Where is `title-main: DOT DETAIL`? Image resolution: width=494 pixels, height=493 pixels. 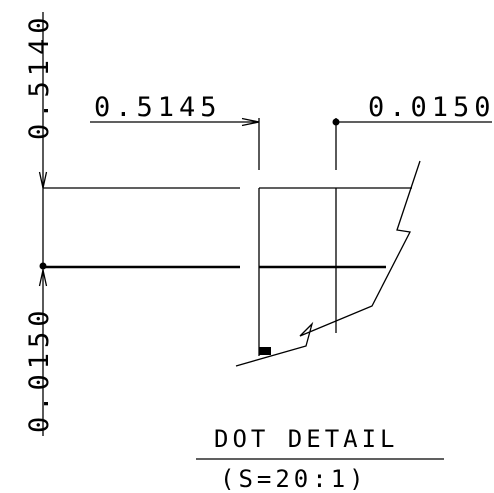
title-main: DOT DETAIL is located at coordinates (306, 439).